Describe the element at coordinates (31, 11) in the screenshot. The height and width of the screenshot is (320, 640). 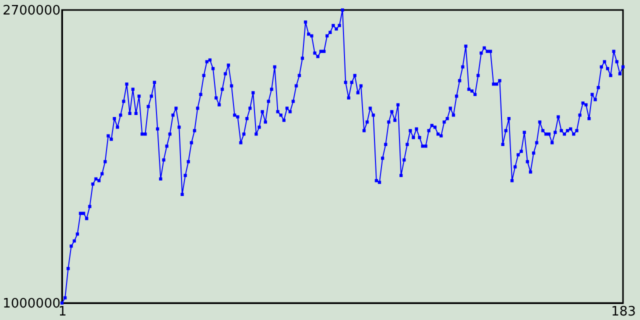
I see `y-tick-label: 2700000` at that location.